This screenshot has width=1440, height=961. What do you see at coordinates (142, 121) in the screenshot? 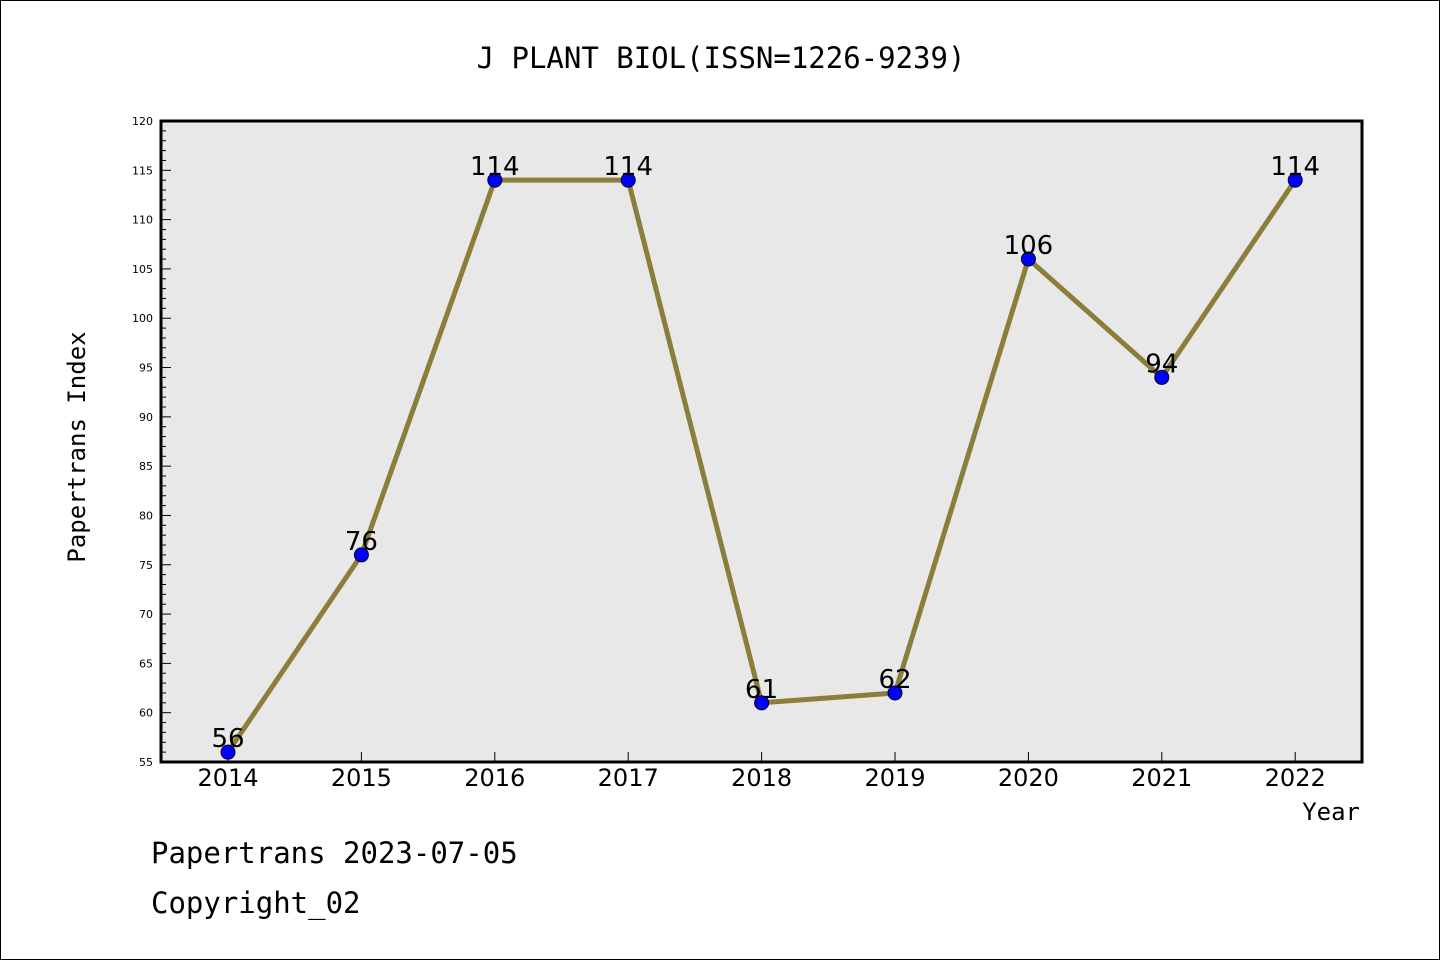
I see `y-tick-label: 120` at bounding box center [142, 121].